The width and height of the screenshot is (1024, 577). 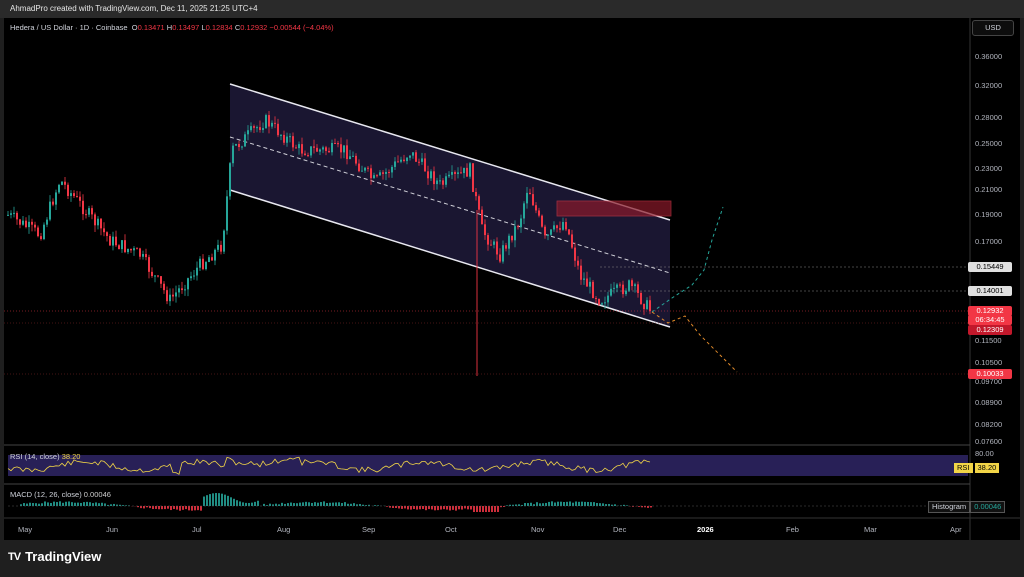 I want to click on channel-upper-line, so click(x=450, y=152).